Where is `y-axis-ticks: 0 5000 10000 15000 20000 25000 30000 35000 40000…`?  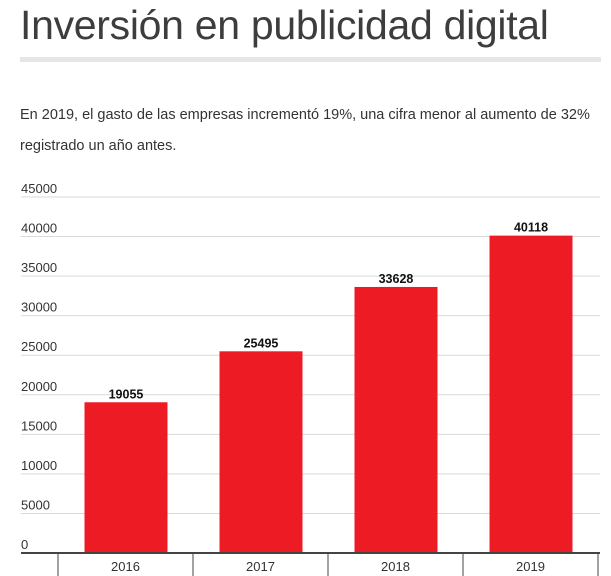 y-axis-ticks: 0 5000 10000 15000 20000 25000 30000 35000 40000… is located at coordinates (39, 366).